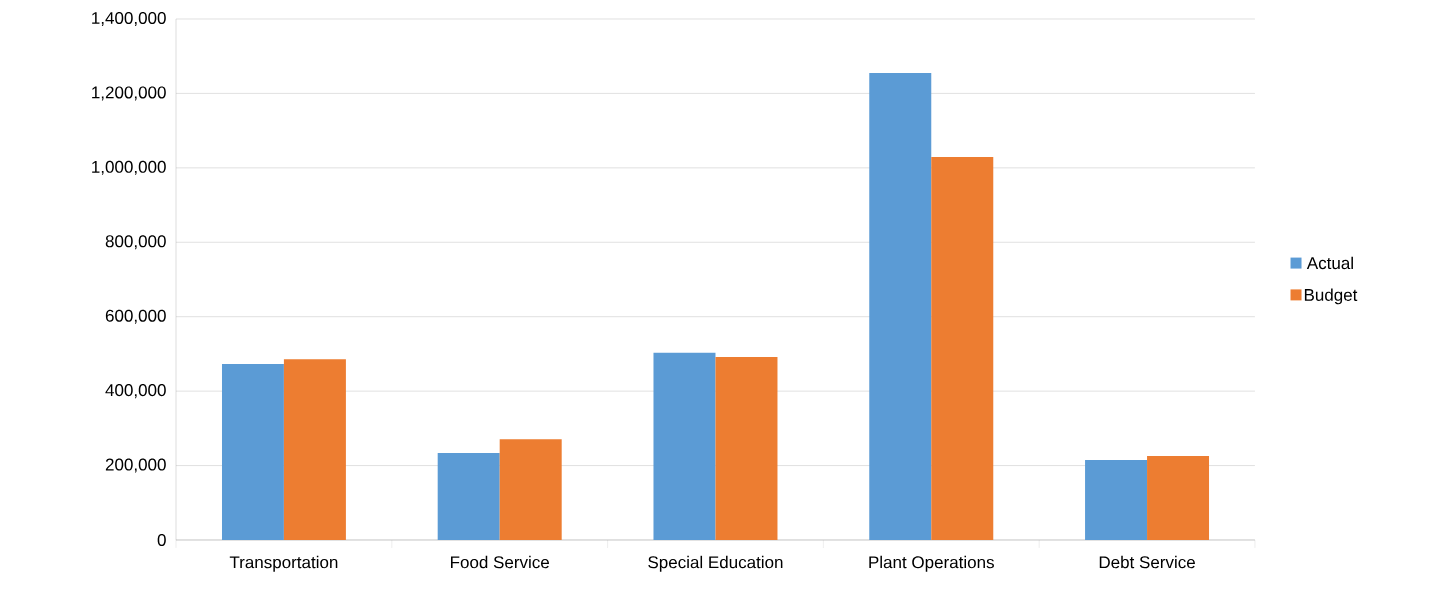 Image resolution: width=1433 pixels, height=594 pixels. I want to click on legend-label: Budget, so click(1331, 296).